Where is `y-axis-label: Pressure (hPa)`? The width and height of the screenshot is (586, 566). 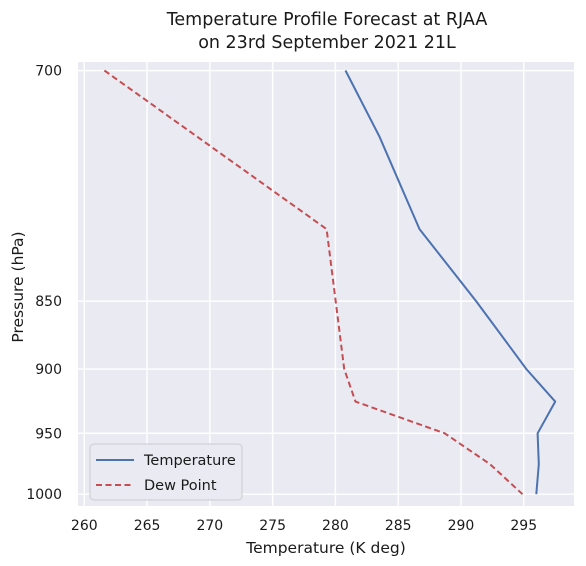 y-axis-label: Pressure (hPa) is located at coordinates (18, 286).